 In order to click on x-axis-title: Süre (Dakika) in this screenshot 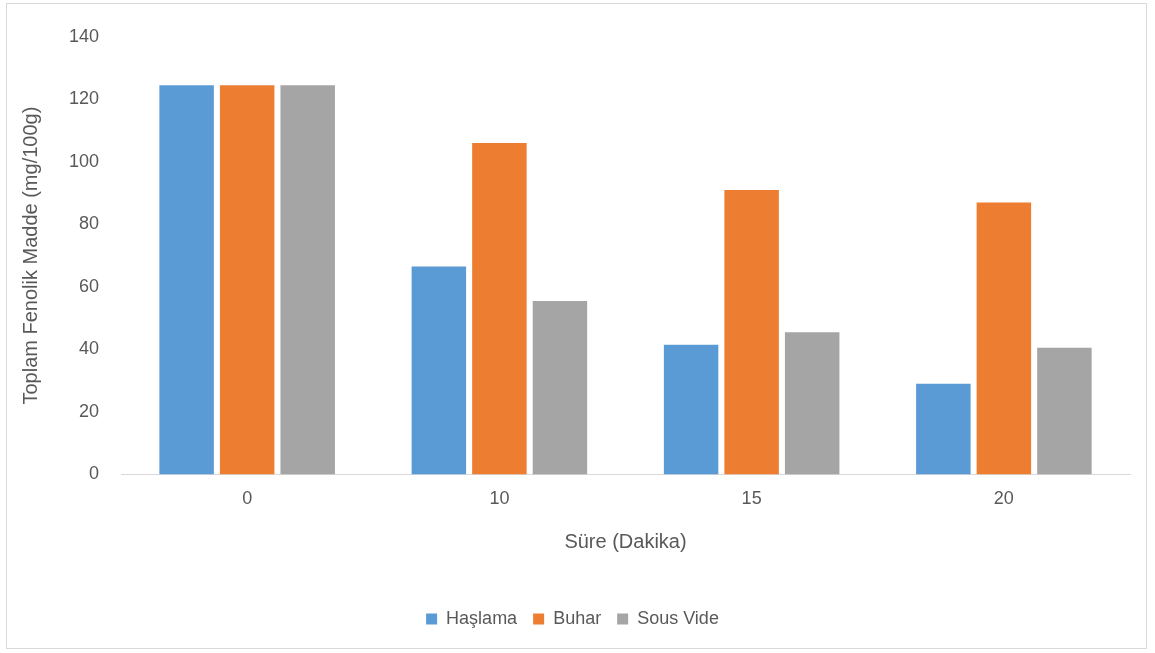, I will do `click(625, 540)`.